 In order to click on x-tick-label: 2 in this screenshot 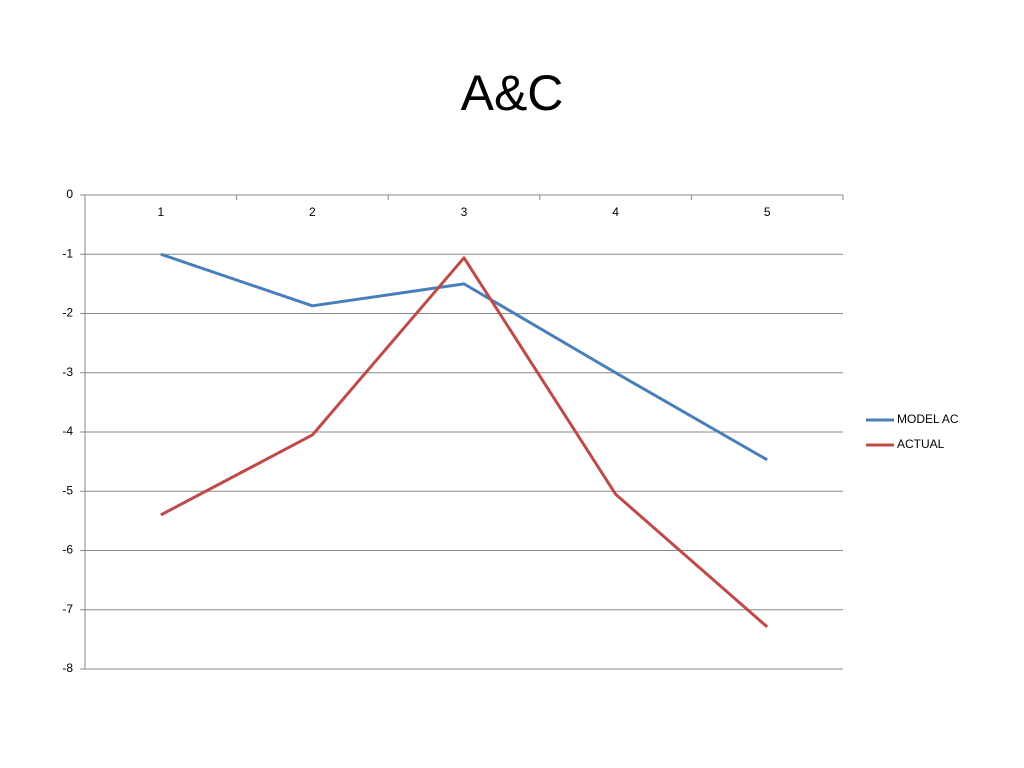, I will do `click(312, 212)`.